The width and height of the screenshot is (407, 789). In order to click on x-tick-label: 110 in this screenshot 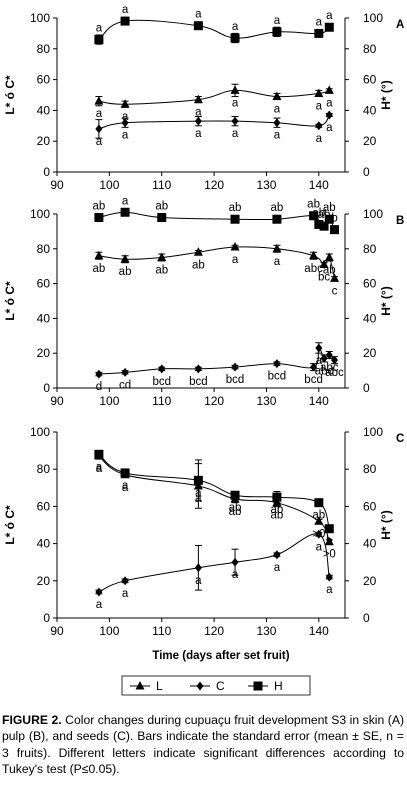, I will do `click(161, 401)`.